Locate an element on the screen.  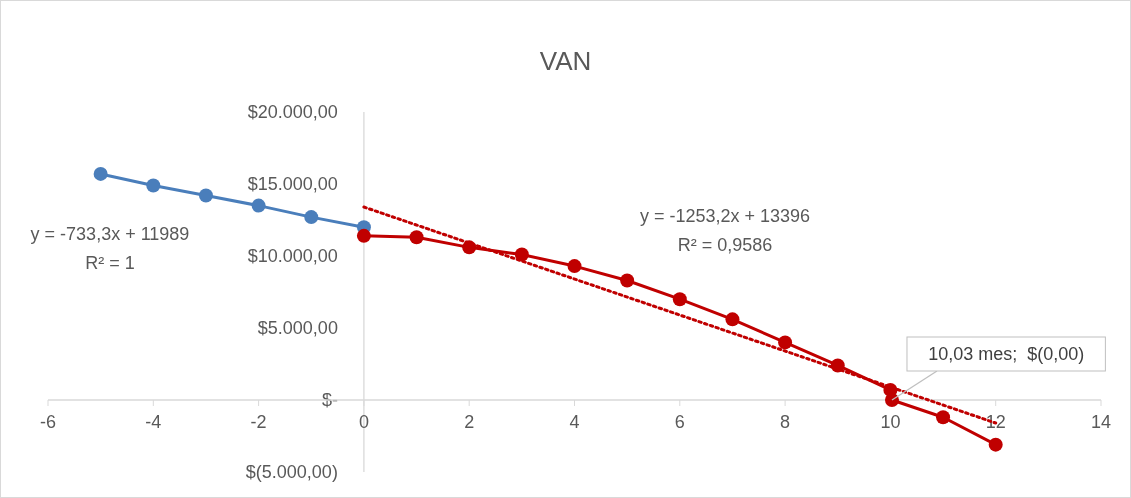
x-tick-label: 12 is located at coordinates (995, 422).